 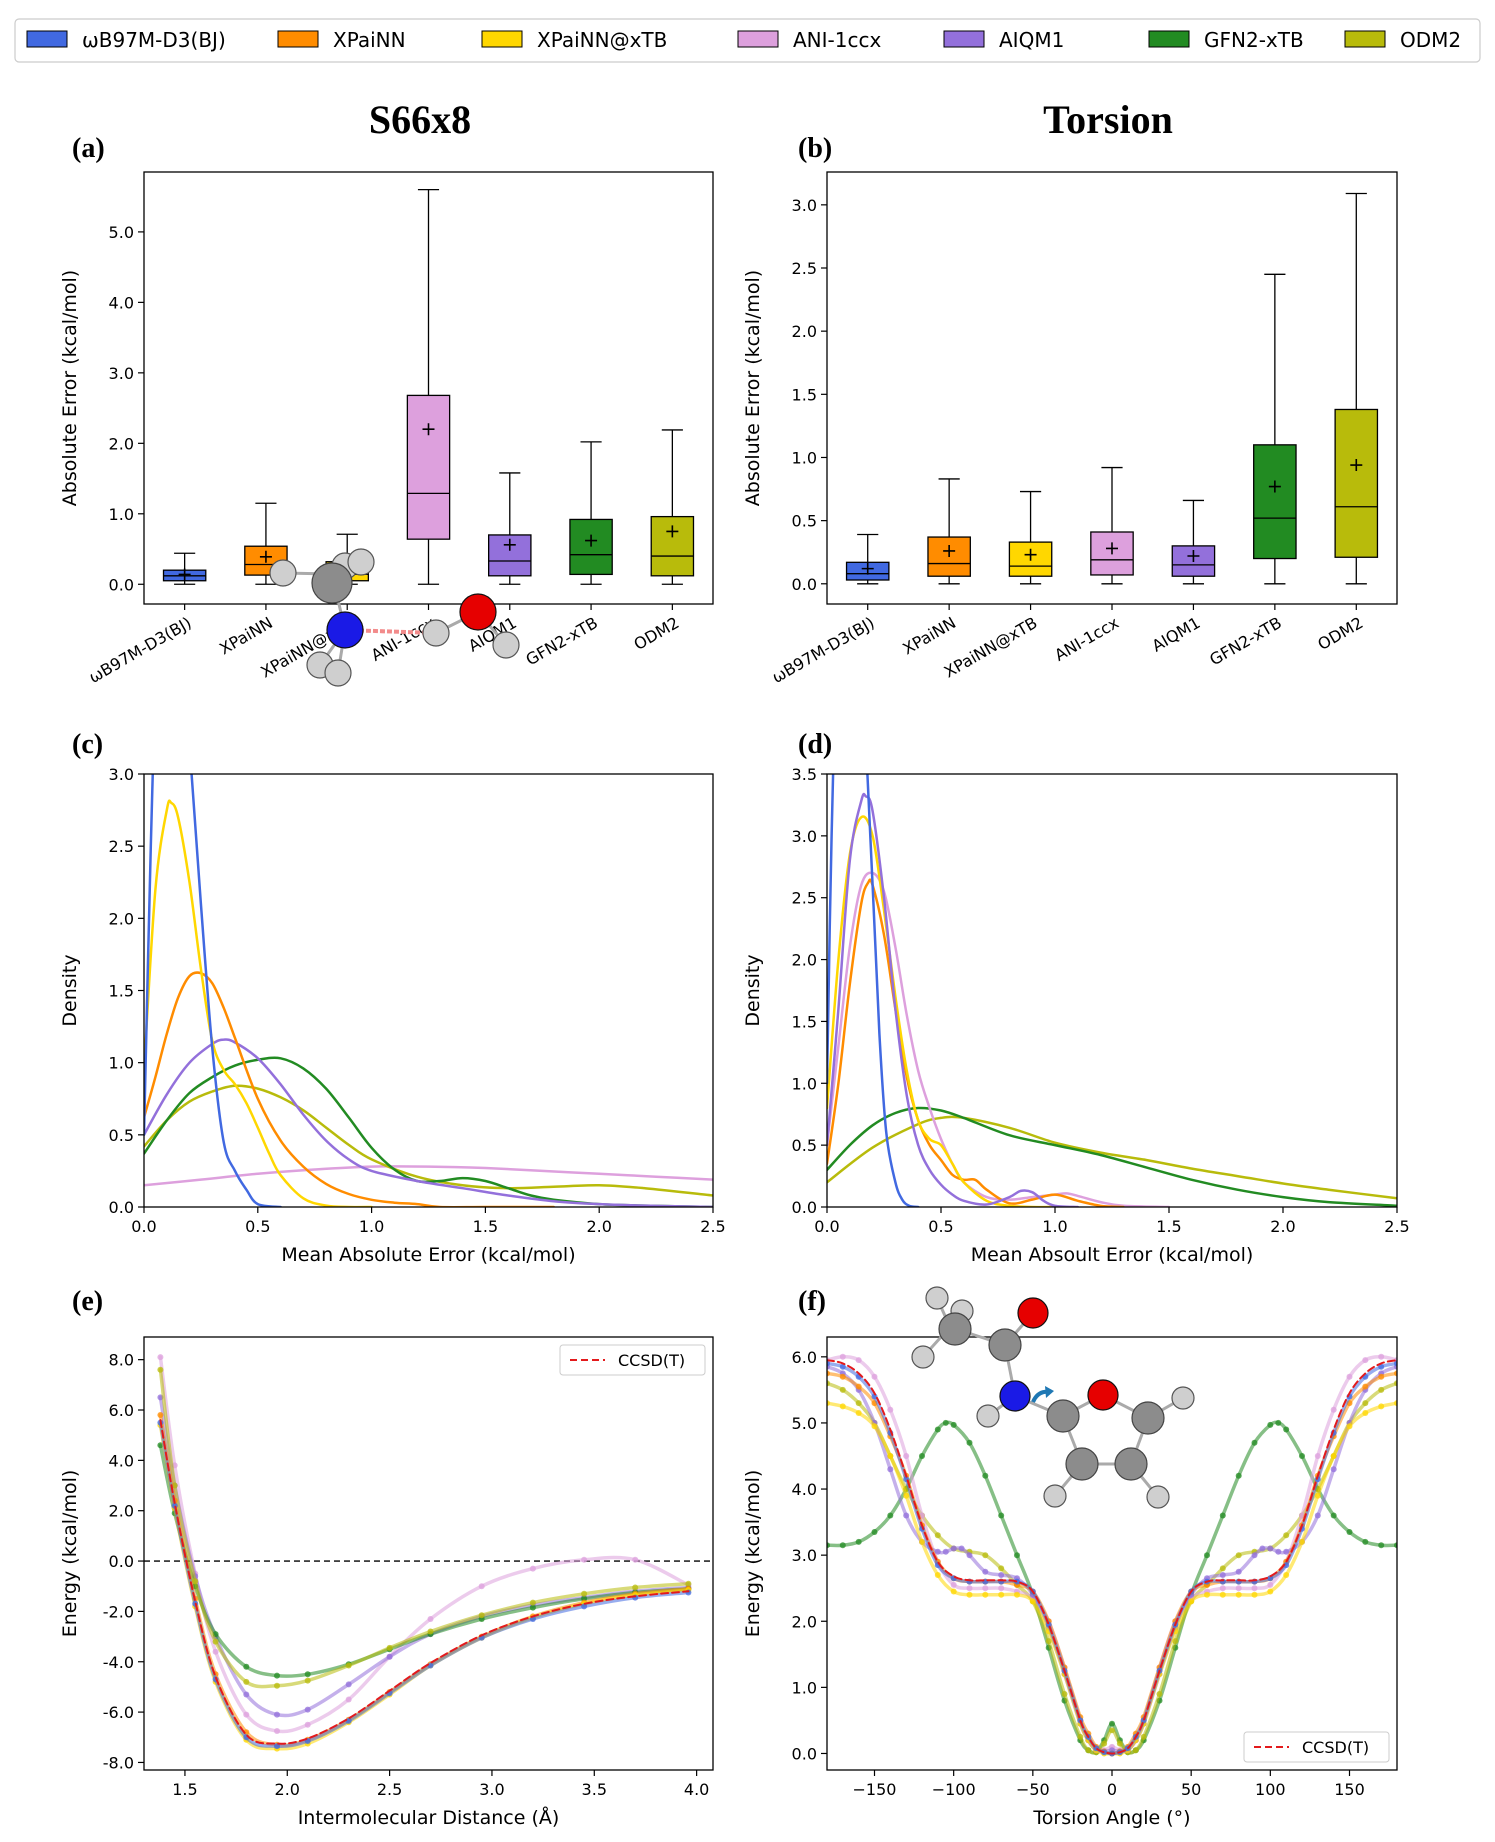 What do you see at coordinates (1053, 1397) in the screenshot?
I see `molecule-illustration` at bounding box center [1053, 1397].